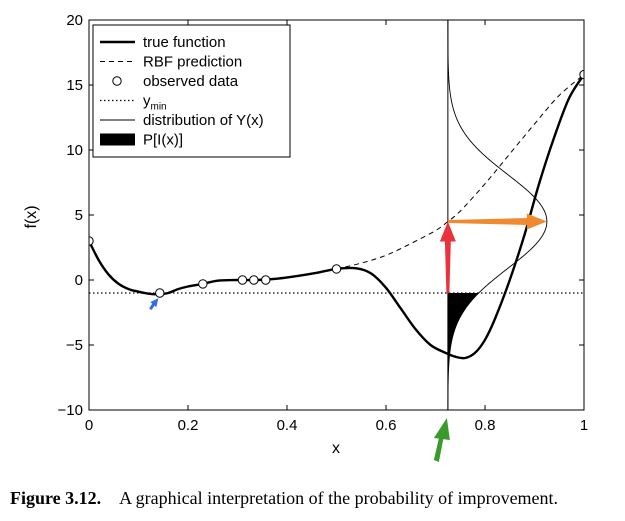 The height and width of the screenshot is (521, 625). What do you see at coordinates (117, 139) in the screenshot?
I see `legend-swatch-probability` at bounding box center [117, 139].